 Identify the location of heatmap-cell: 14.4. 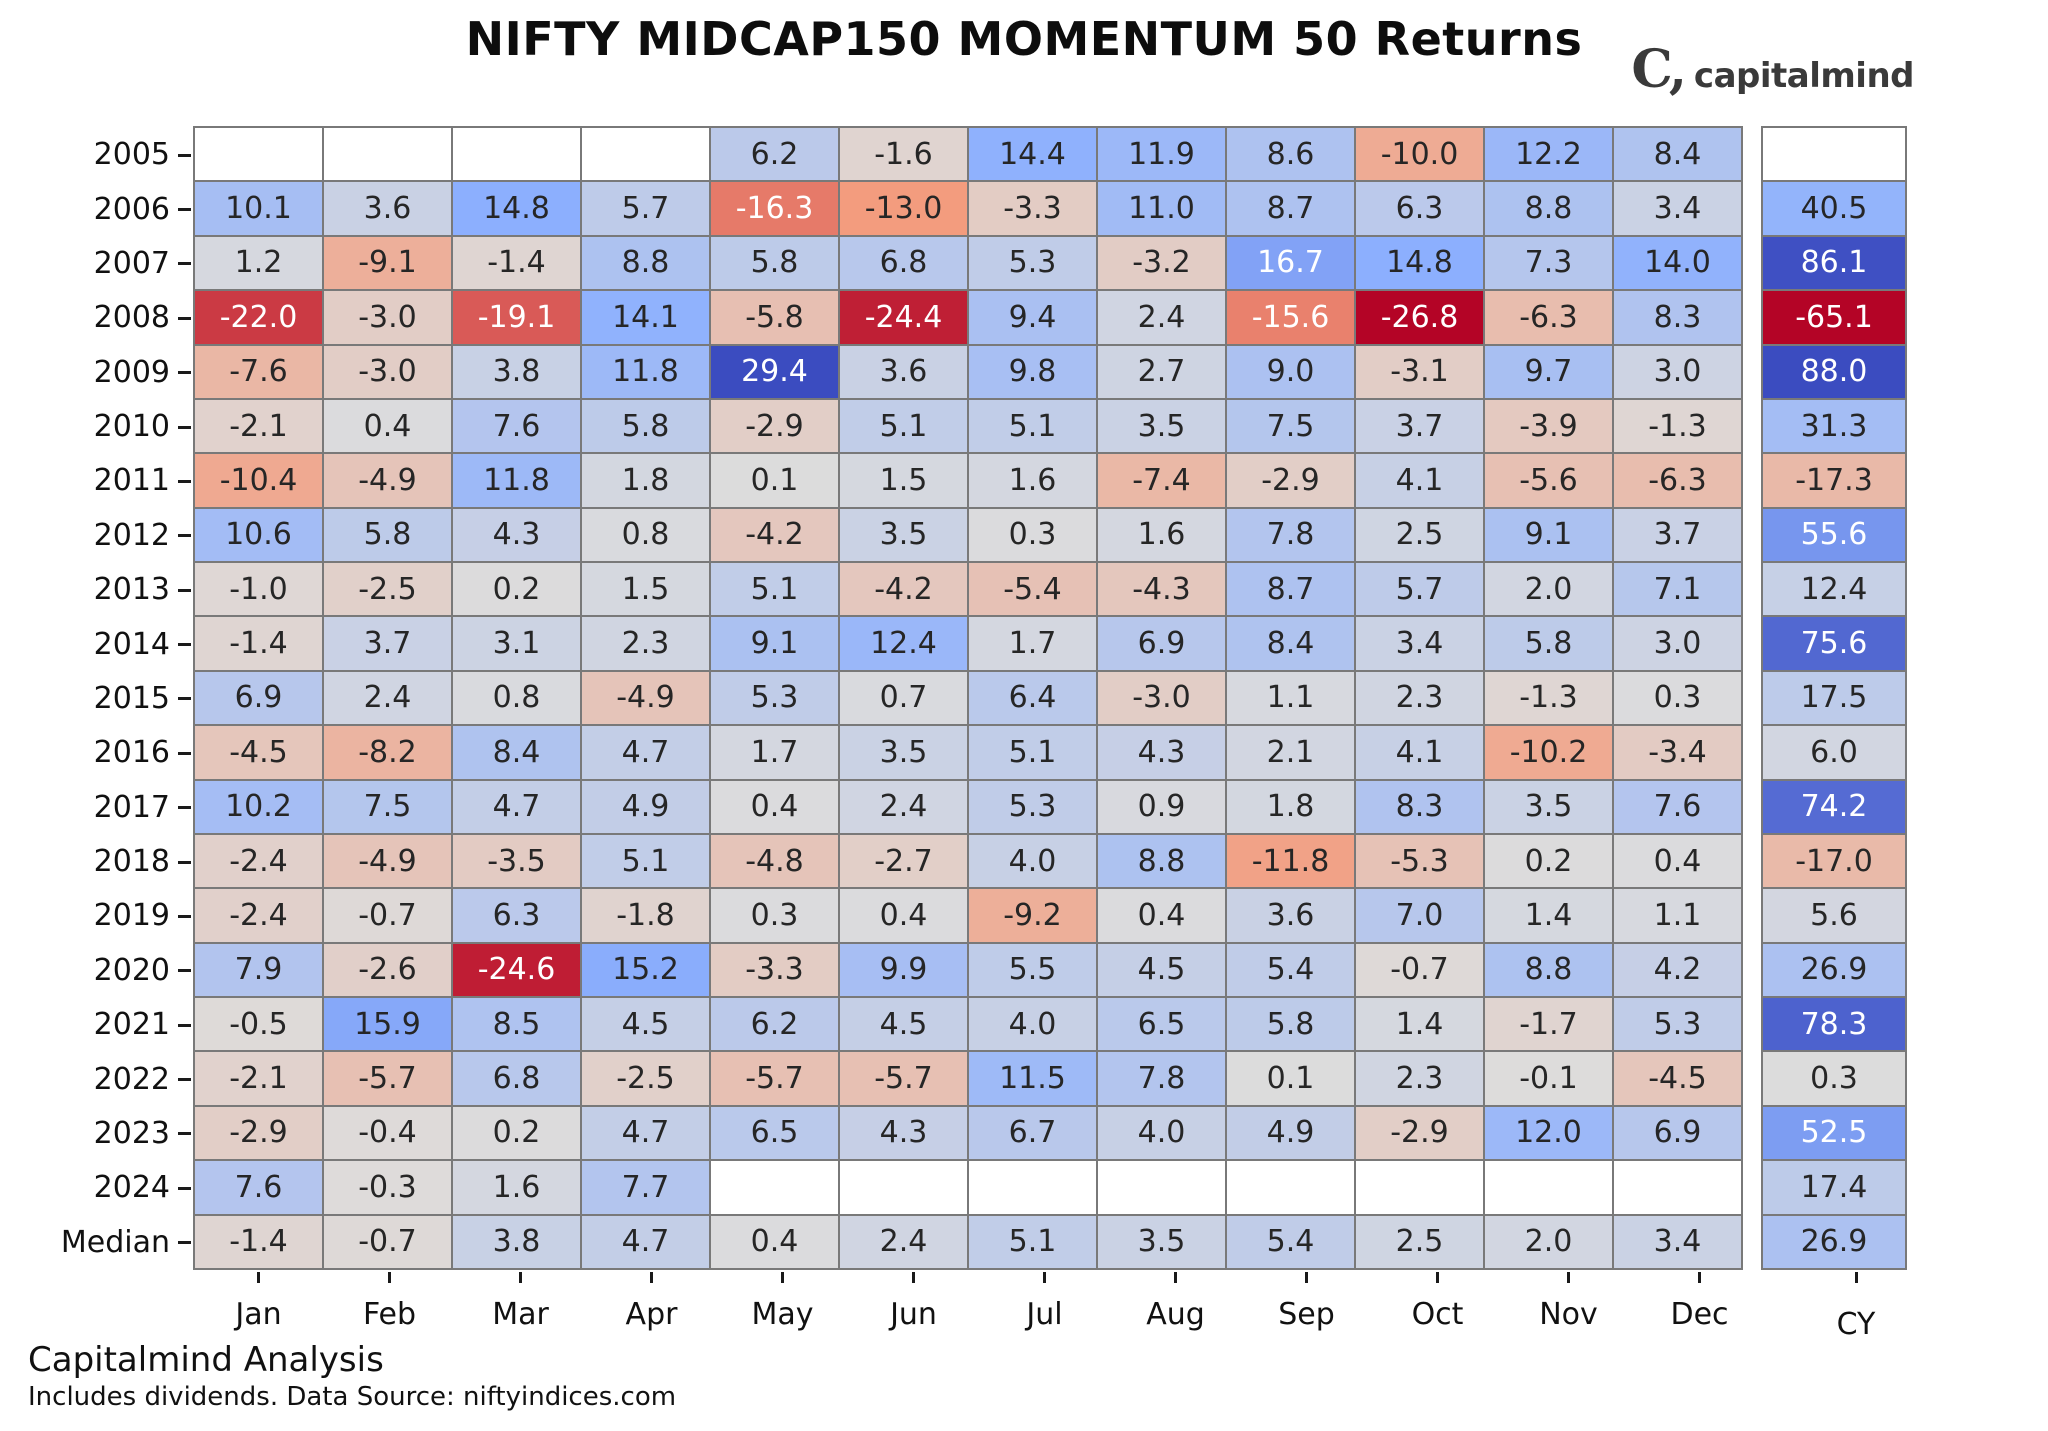
(1032, 154).